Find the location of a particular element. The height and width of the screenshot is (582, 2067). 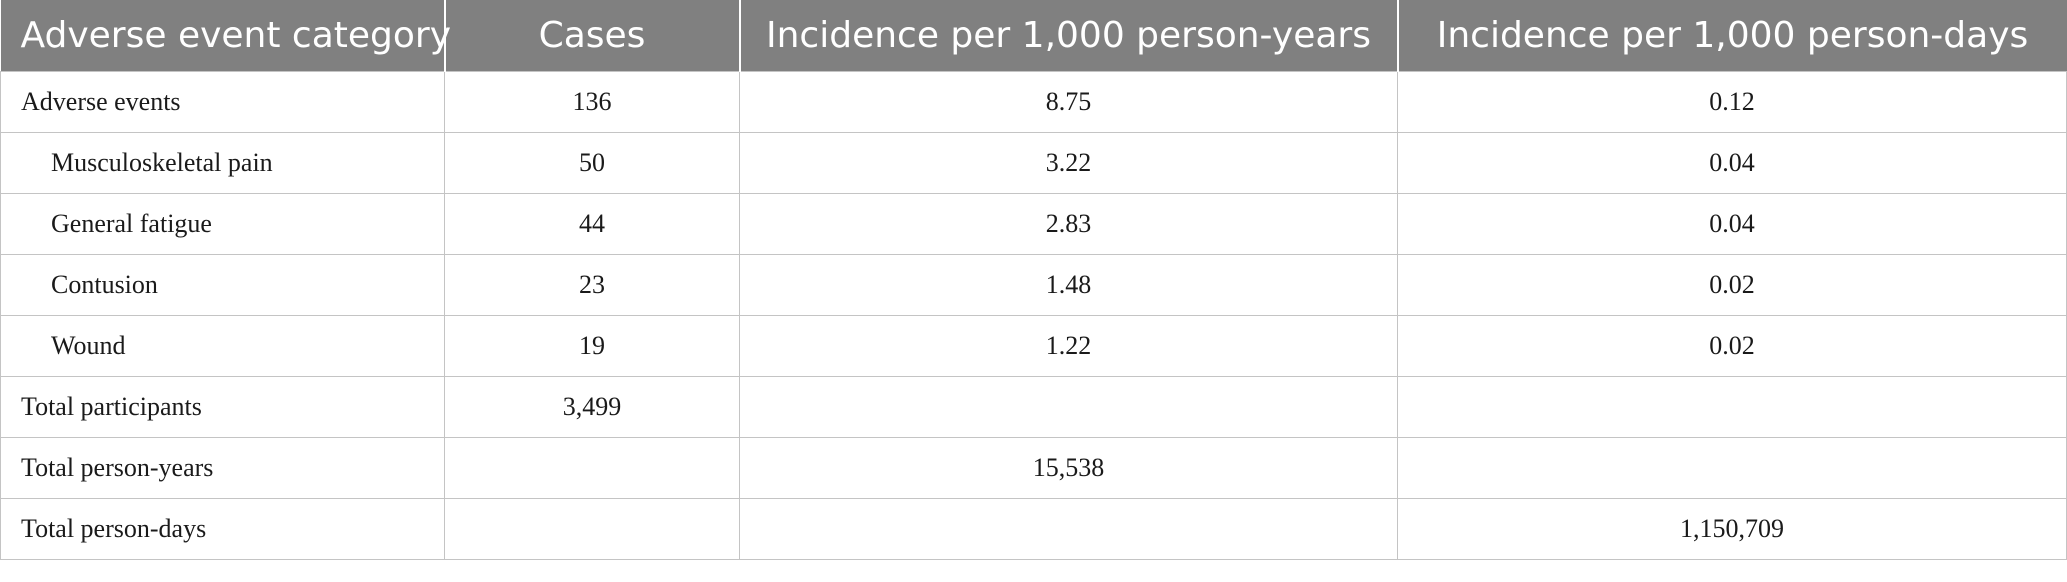

table-row: Total person-days 1,150,709 is located at coordinates (1033, 529).